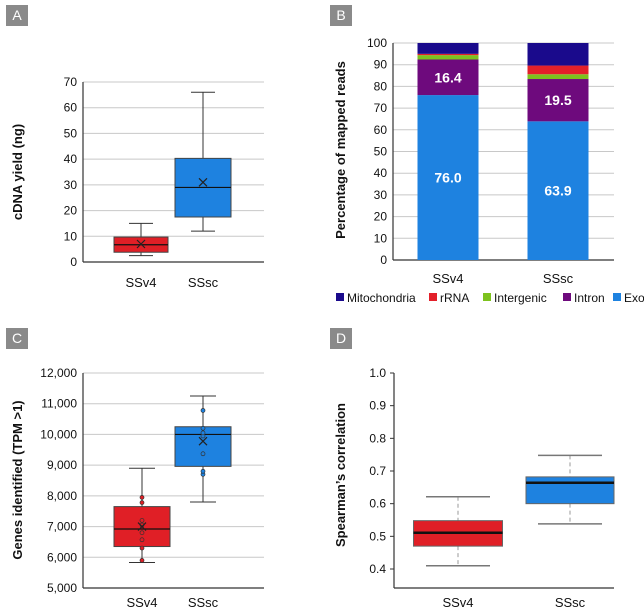 The width and height of the screenshot is (644, 614). Describe the element at coordinates (377, 471) in the screenshot. I see `y-tick-label: 0.7` at that location.